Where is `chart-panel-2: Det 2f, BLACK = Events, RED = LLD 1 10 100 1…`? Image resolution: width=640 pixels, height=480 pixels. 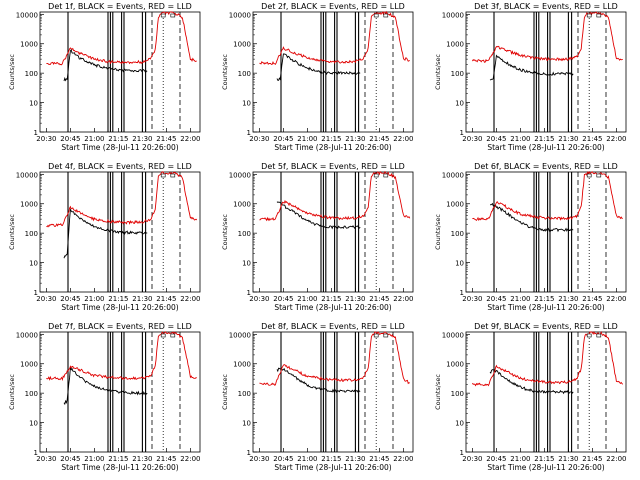
chart-panel-2: Det 2f, BLACK = Events, RED = LLD 1 10 100 1… is located at coordinates (317, 77).